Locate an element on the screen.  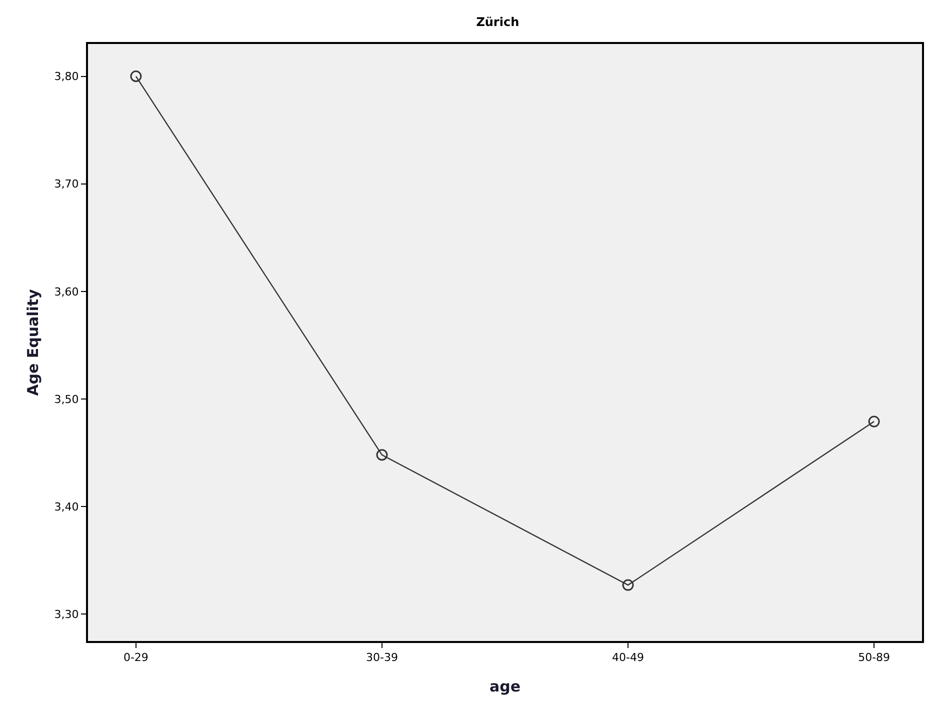
x-tick-label: 50-89 is located at coordinates (874, 657).